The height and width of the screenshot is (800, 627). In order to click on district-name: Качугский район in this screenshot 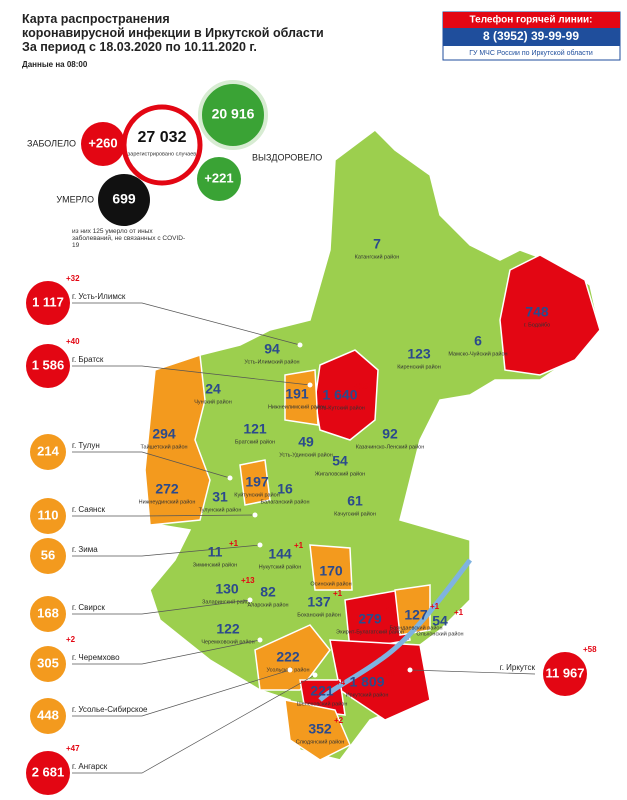, I will do `click(355, 513)`.